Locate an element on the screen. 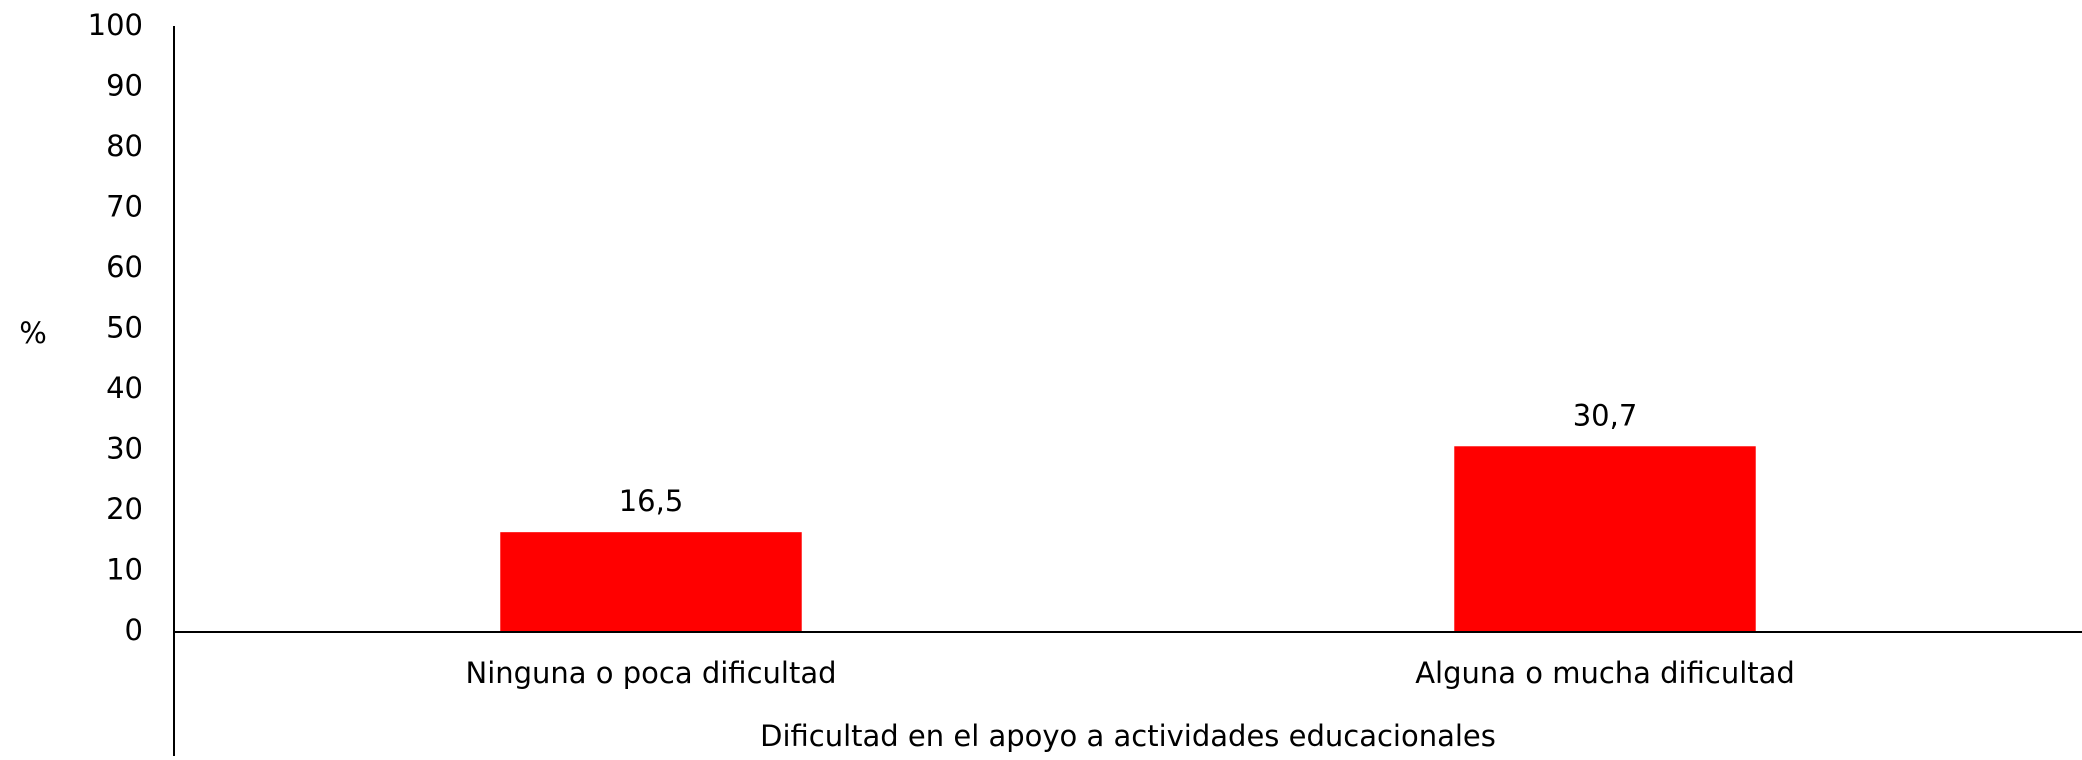  value-label: 30,7 is located at coordinates (1605, 415).